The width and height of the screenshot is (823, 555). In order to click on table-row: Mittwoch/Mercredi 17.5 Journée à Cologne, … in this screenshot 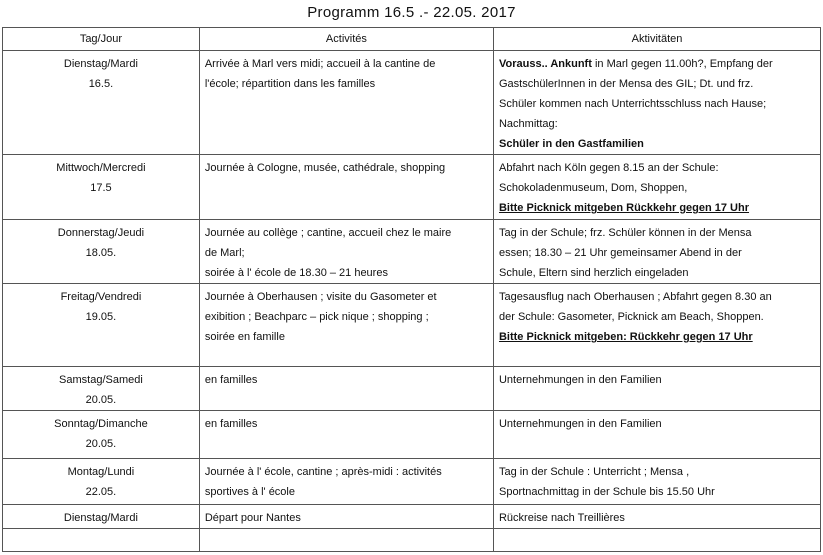, I will do `click(412, 187)`.